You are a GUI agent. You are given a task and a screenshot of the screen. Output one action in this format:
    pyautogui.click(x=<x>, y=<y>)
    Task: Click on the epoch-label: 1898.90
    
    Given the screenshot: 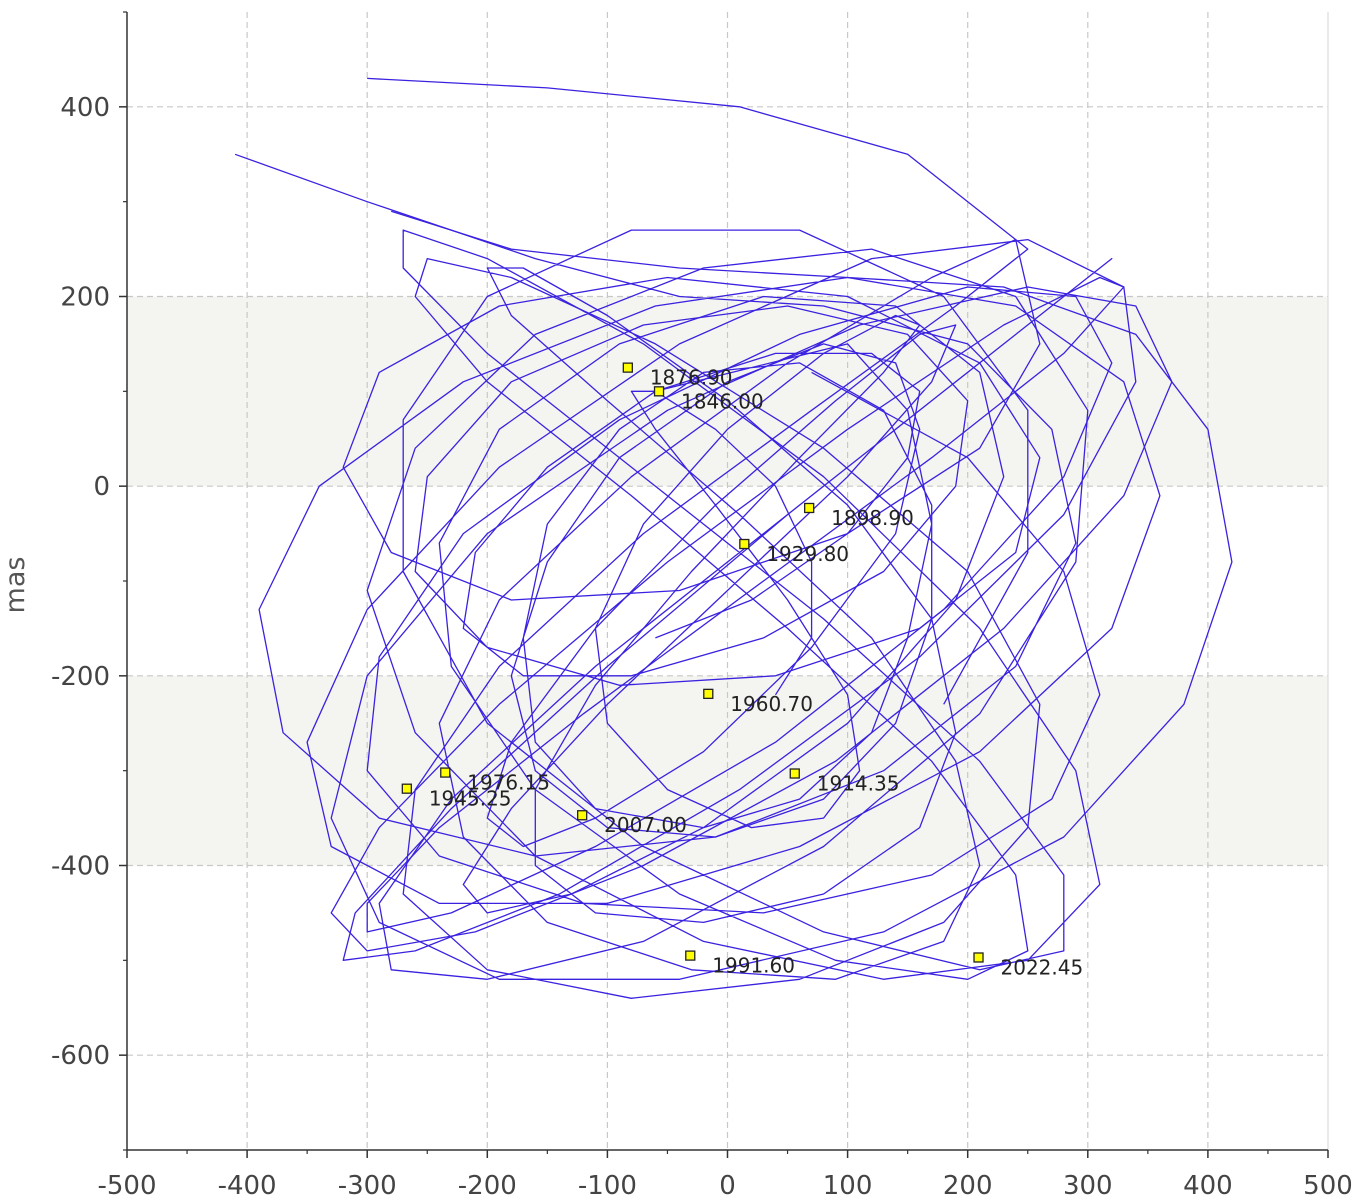 What is the action you would take?
    pyautogui.click(x=872, y=518)
    